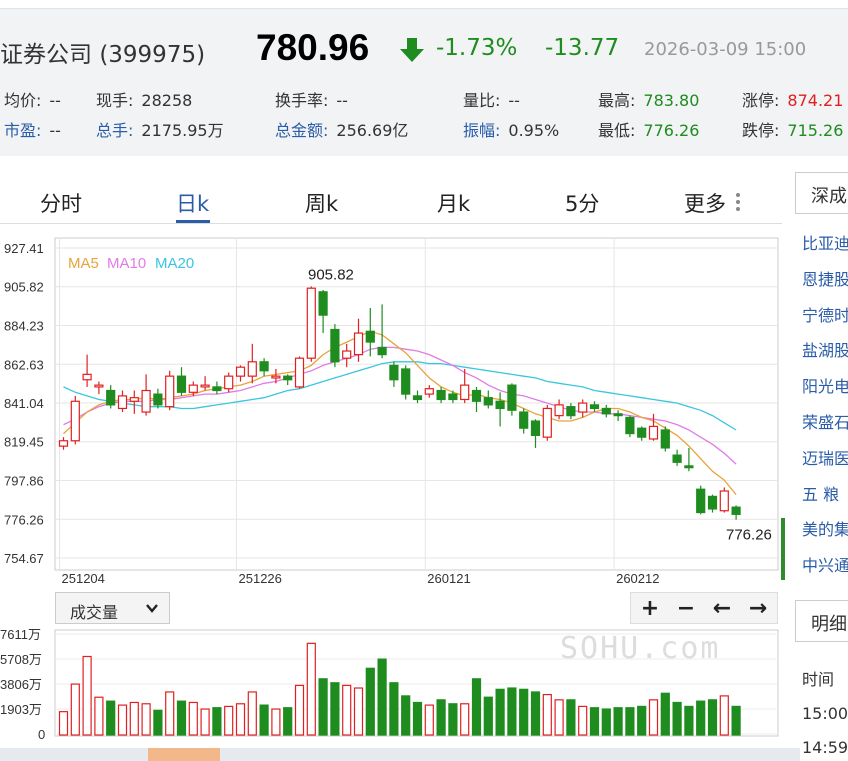  Describe the element at coordinates (61, 204) in the screenshot. I see `tab-0: 分时` at that location.